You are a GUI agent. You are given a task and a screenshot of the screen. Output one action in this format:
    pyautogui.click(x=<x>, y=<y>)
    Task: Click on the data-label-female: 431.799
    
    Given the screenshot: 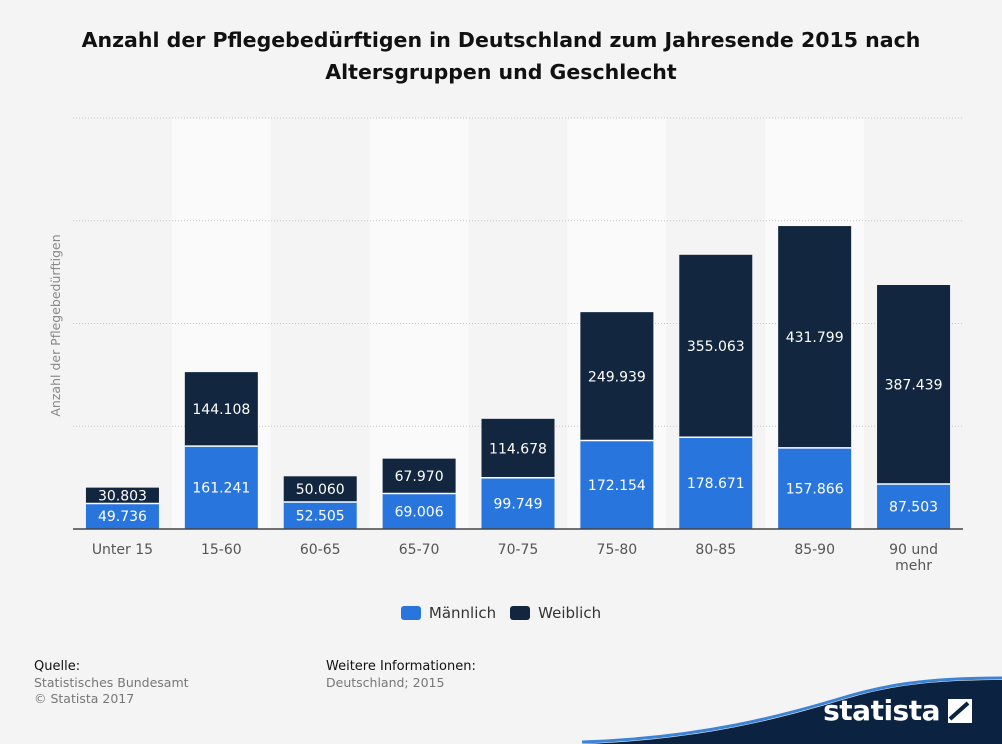 What is the action you would take?
    pyautogui.click(x=815, y=338)
    